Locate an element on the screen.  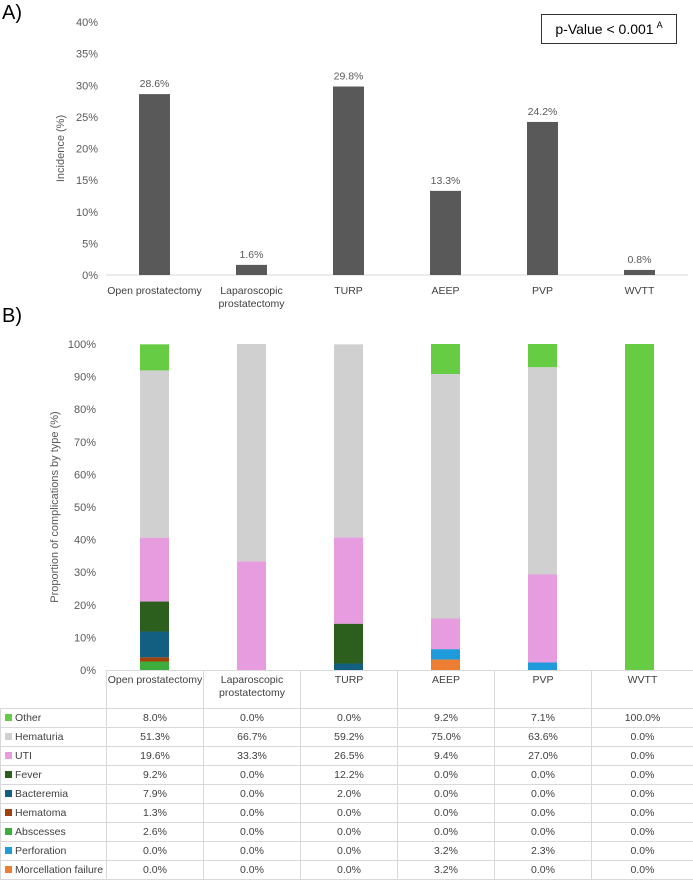
y-tick-label: 40% is located at coordinates (85, 541).